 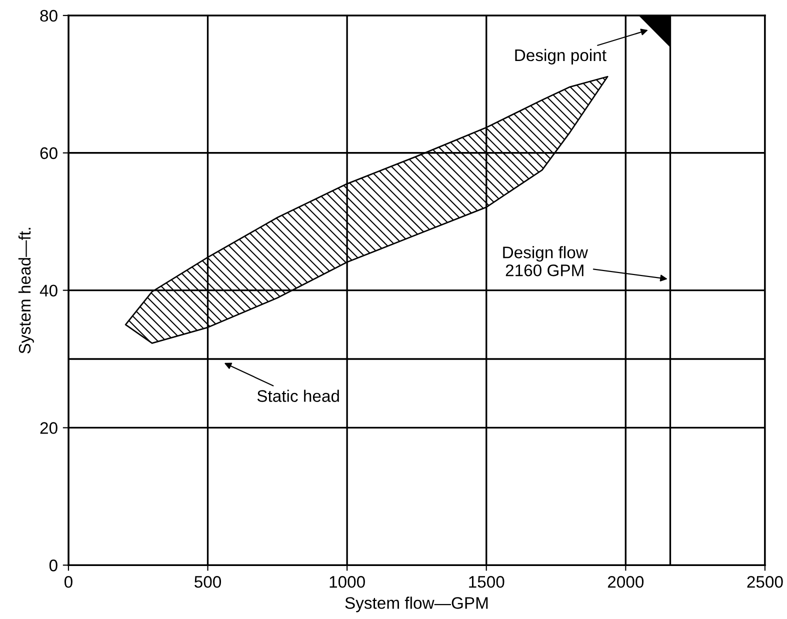 I want to click on legend-label: Static head, so click(x=298, y=396).